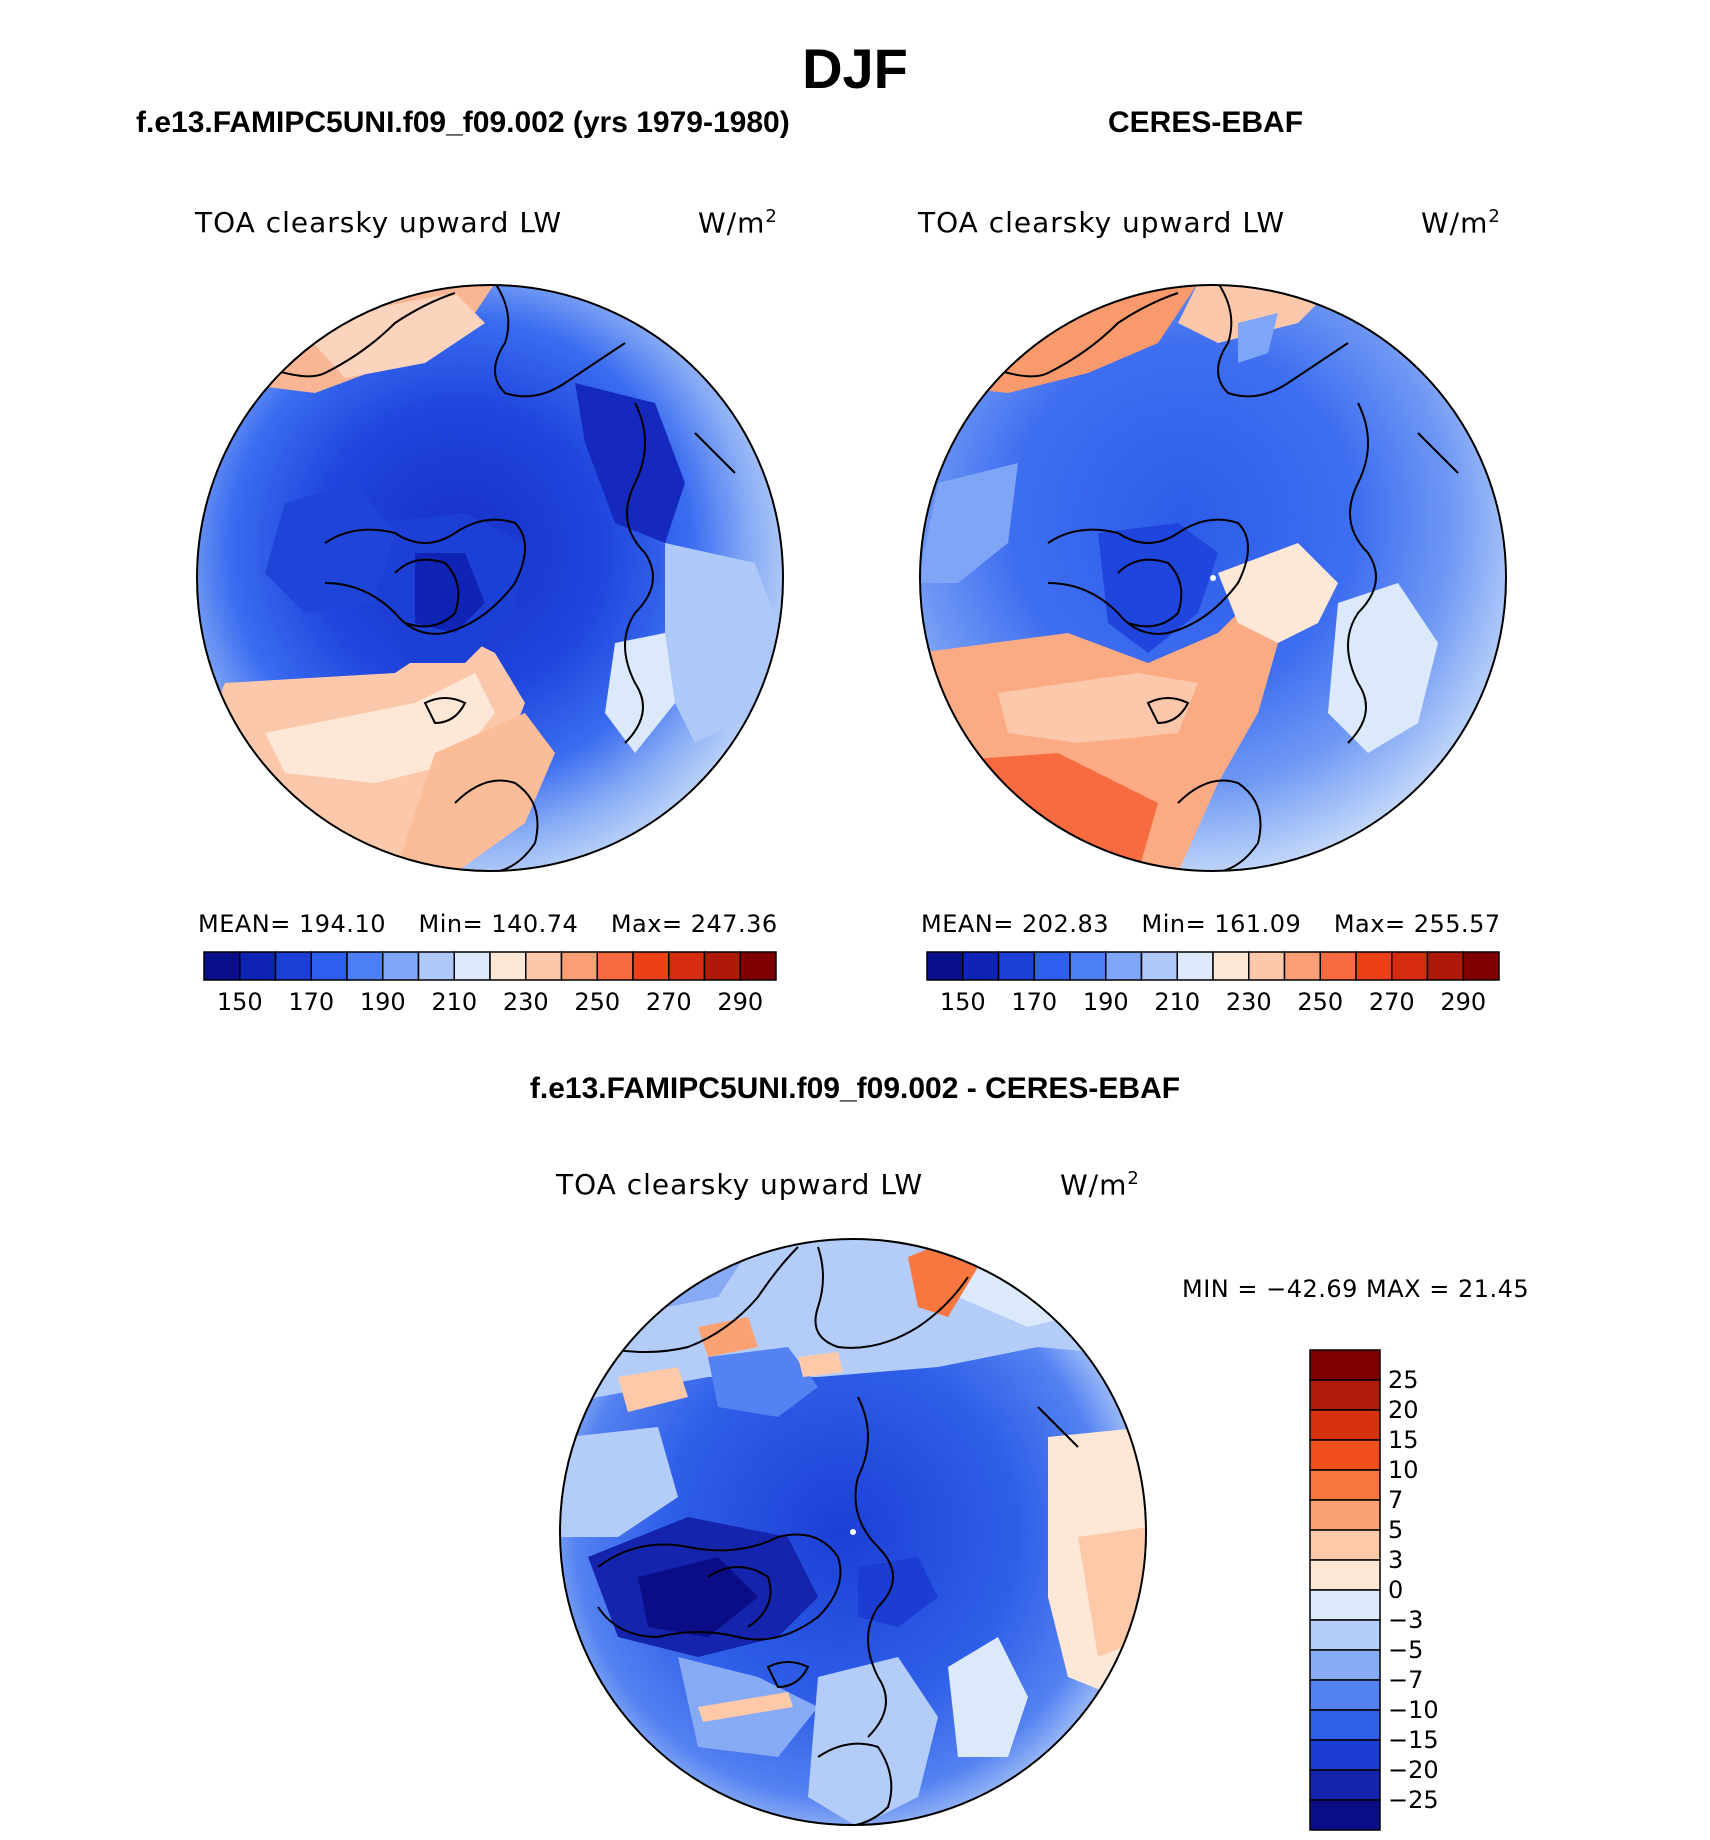 The image size is (1710, 1840). What do you see at coordinates (488, 924) in the screenshot?
I see `model-stats: MEAN= 194.10 Min= 140.74 Max= 247.36` at bounding box center [488, 924].